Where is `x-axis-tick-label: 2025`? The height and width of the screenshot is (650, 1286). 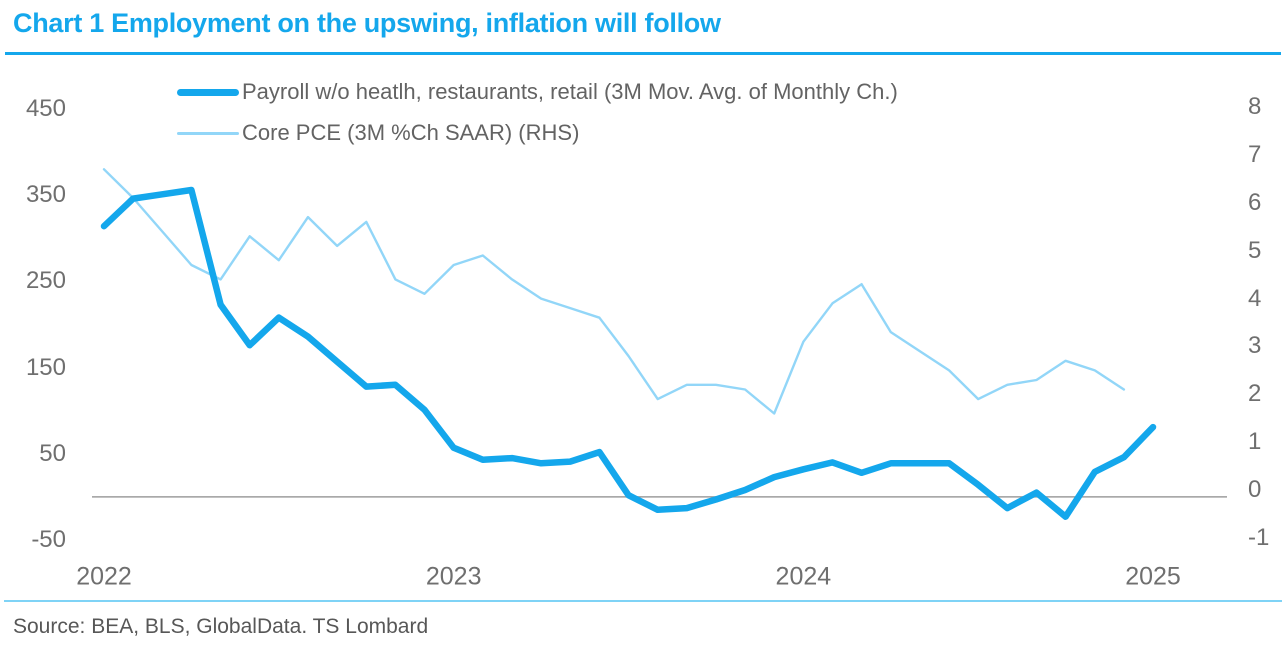 x-axis-tick-label: 2025 is located at coordinates (1153, 576).